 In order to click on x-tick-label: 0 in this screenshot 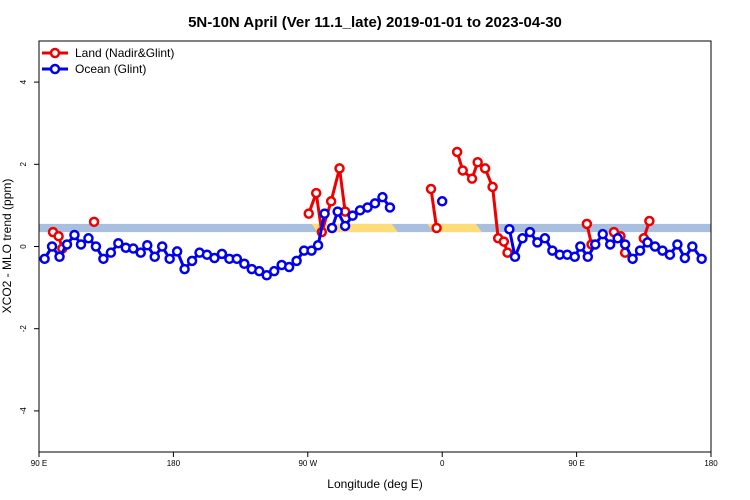, I will do `click(442, 463)`.